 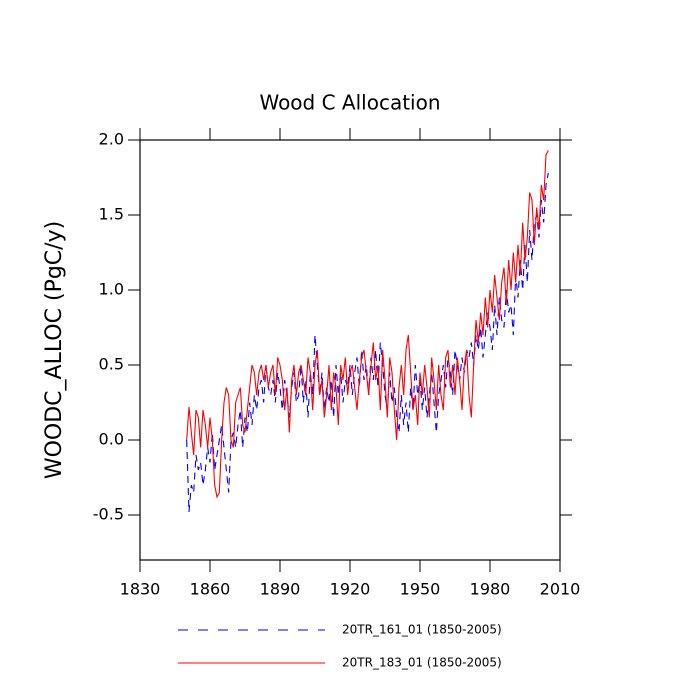 What do you see at coordinates (349, 103) in the screenshot?
I see `chart-title: Wood C Allocation` at bounding box center [349, 103].